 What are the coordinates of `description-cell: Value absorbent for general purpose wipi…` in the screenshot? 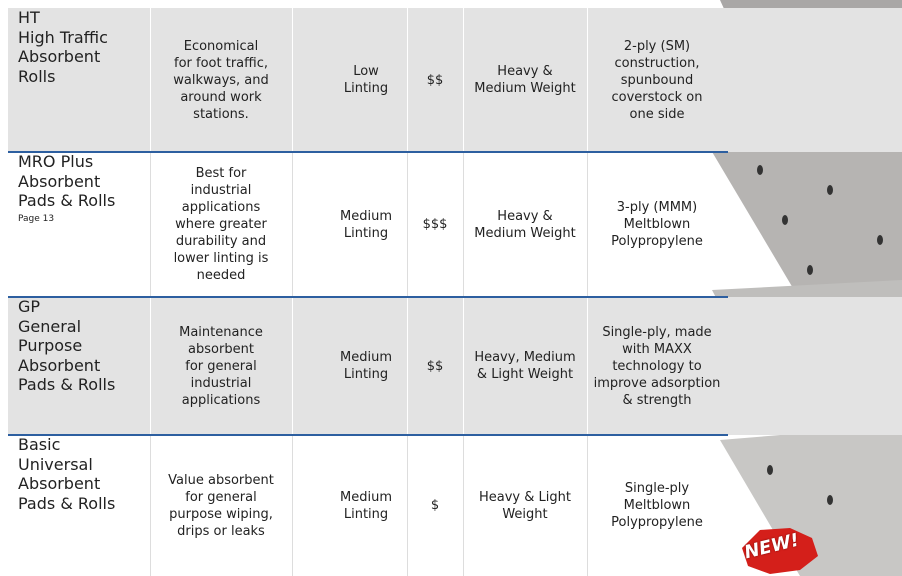 It's located at (221, 505).